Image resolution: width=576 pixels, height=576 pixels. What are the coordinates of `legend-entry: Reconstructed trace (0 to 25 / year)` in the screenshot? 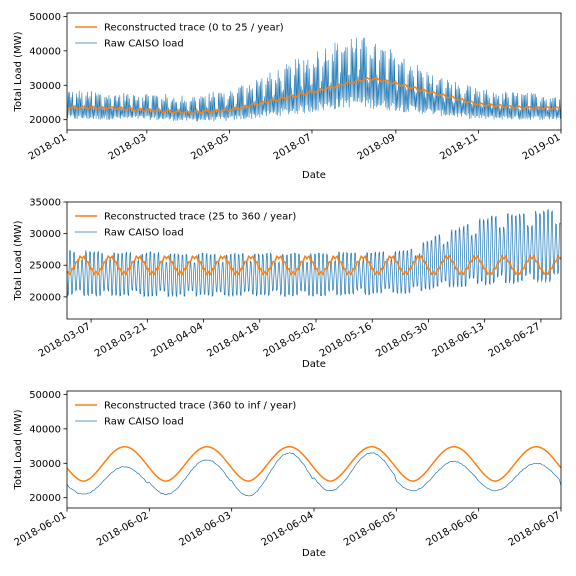 It's located at (194, 28).